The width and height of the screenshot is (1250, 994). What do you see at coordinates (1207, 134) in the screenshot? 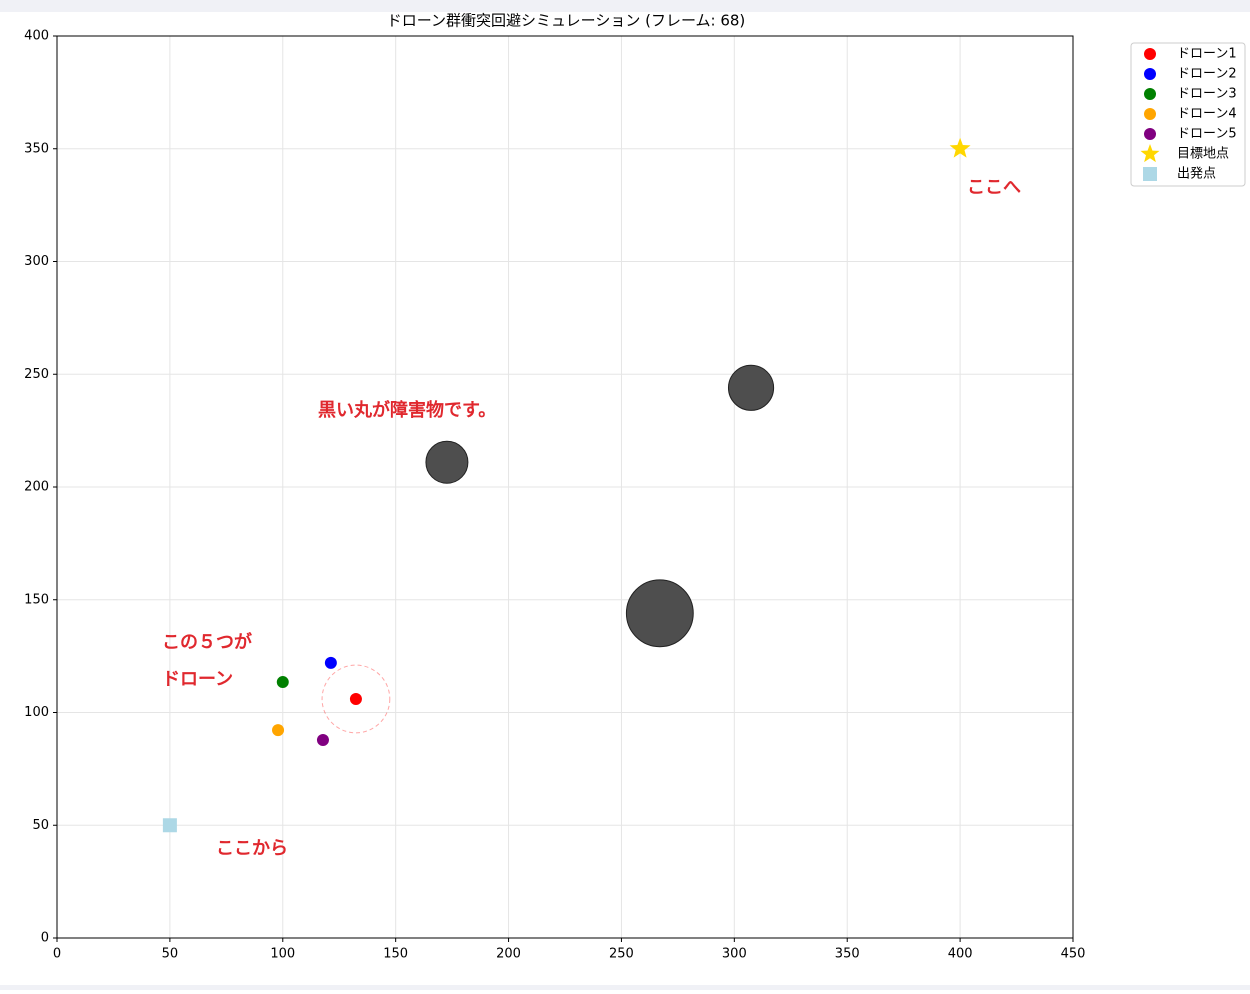
I see `legend-label: ドローン5` at bounding box center [1207, 134].